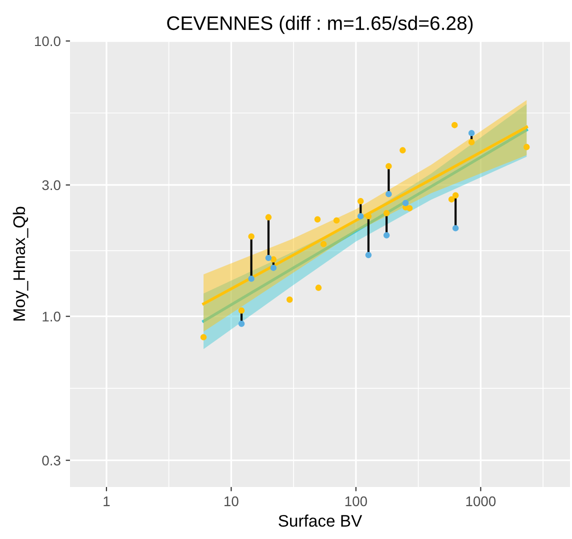  Describe the element at coordinates (51, 317) in the screenshot. I see `y-tick-label: 1.0` at that location.